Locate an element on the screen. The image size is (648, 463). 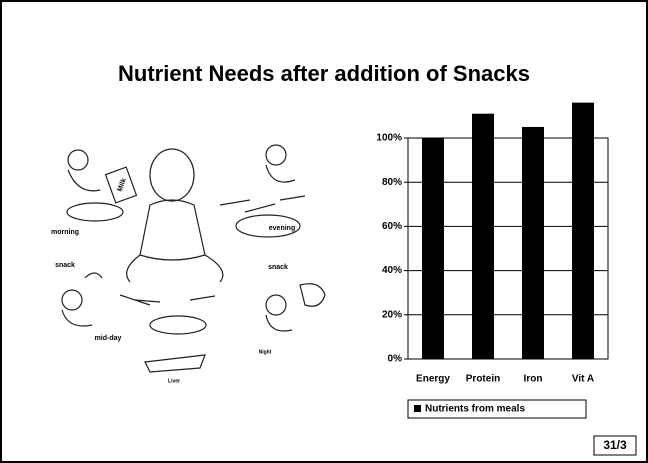
y-tick-label: 80% is located at coordinates (392, 182).